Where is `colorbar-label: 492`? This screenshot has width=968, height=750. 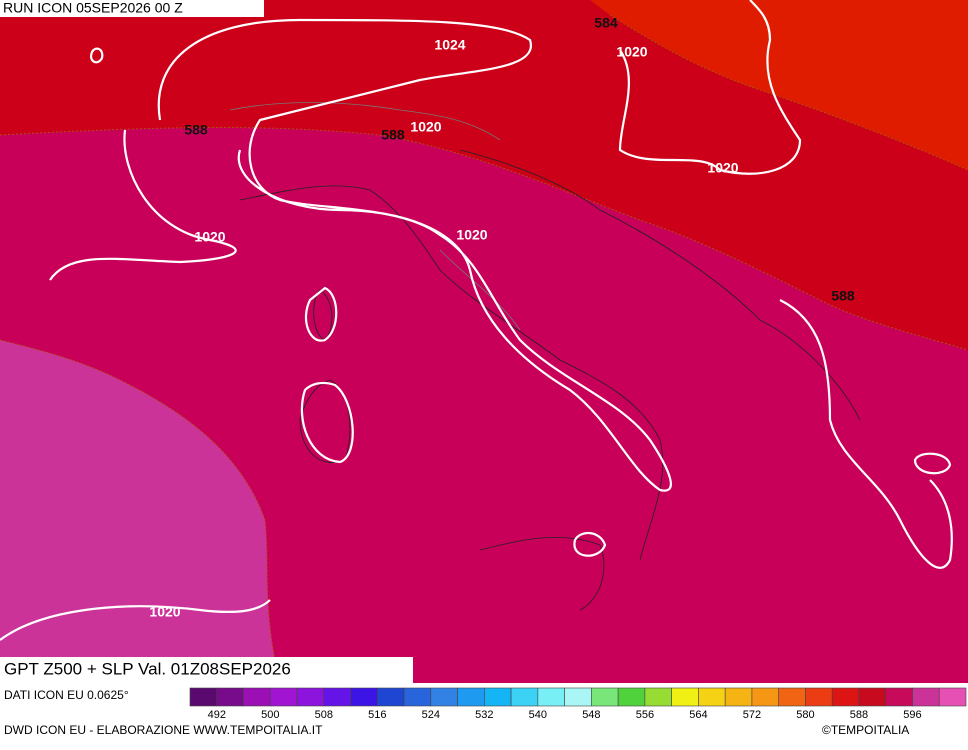
colorbar-label: 492 is located at coordinates (217, 715).